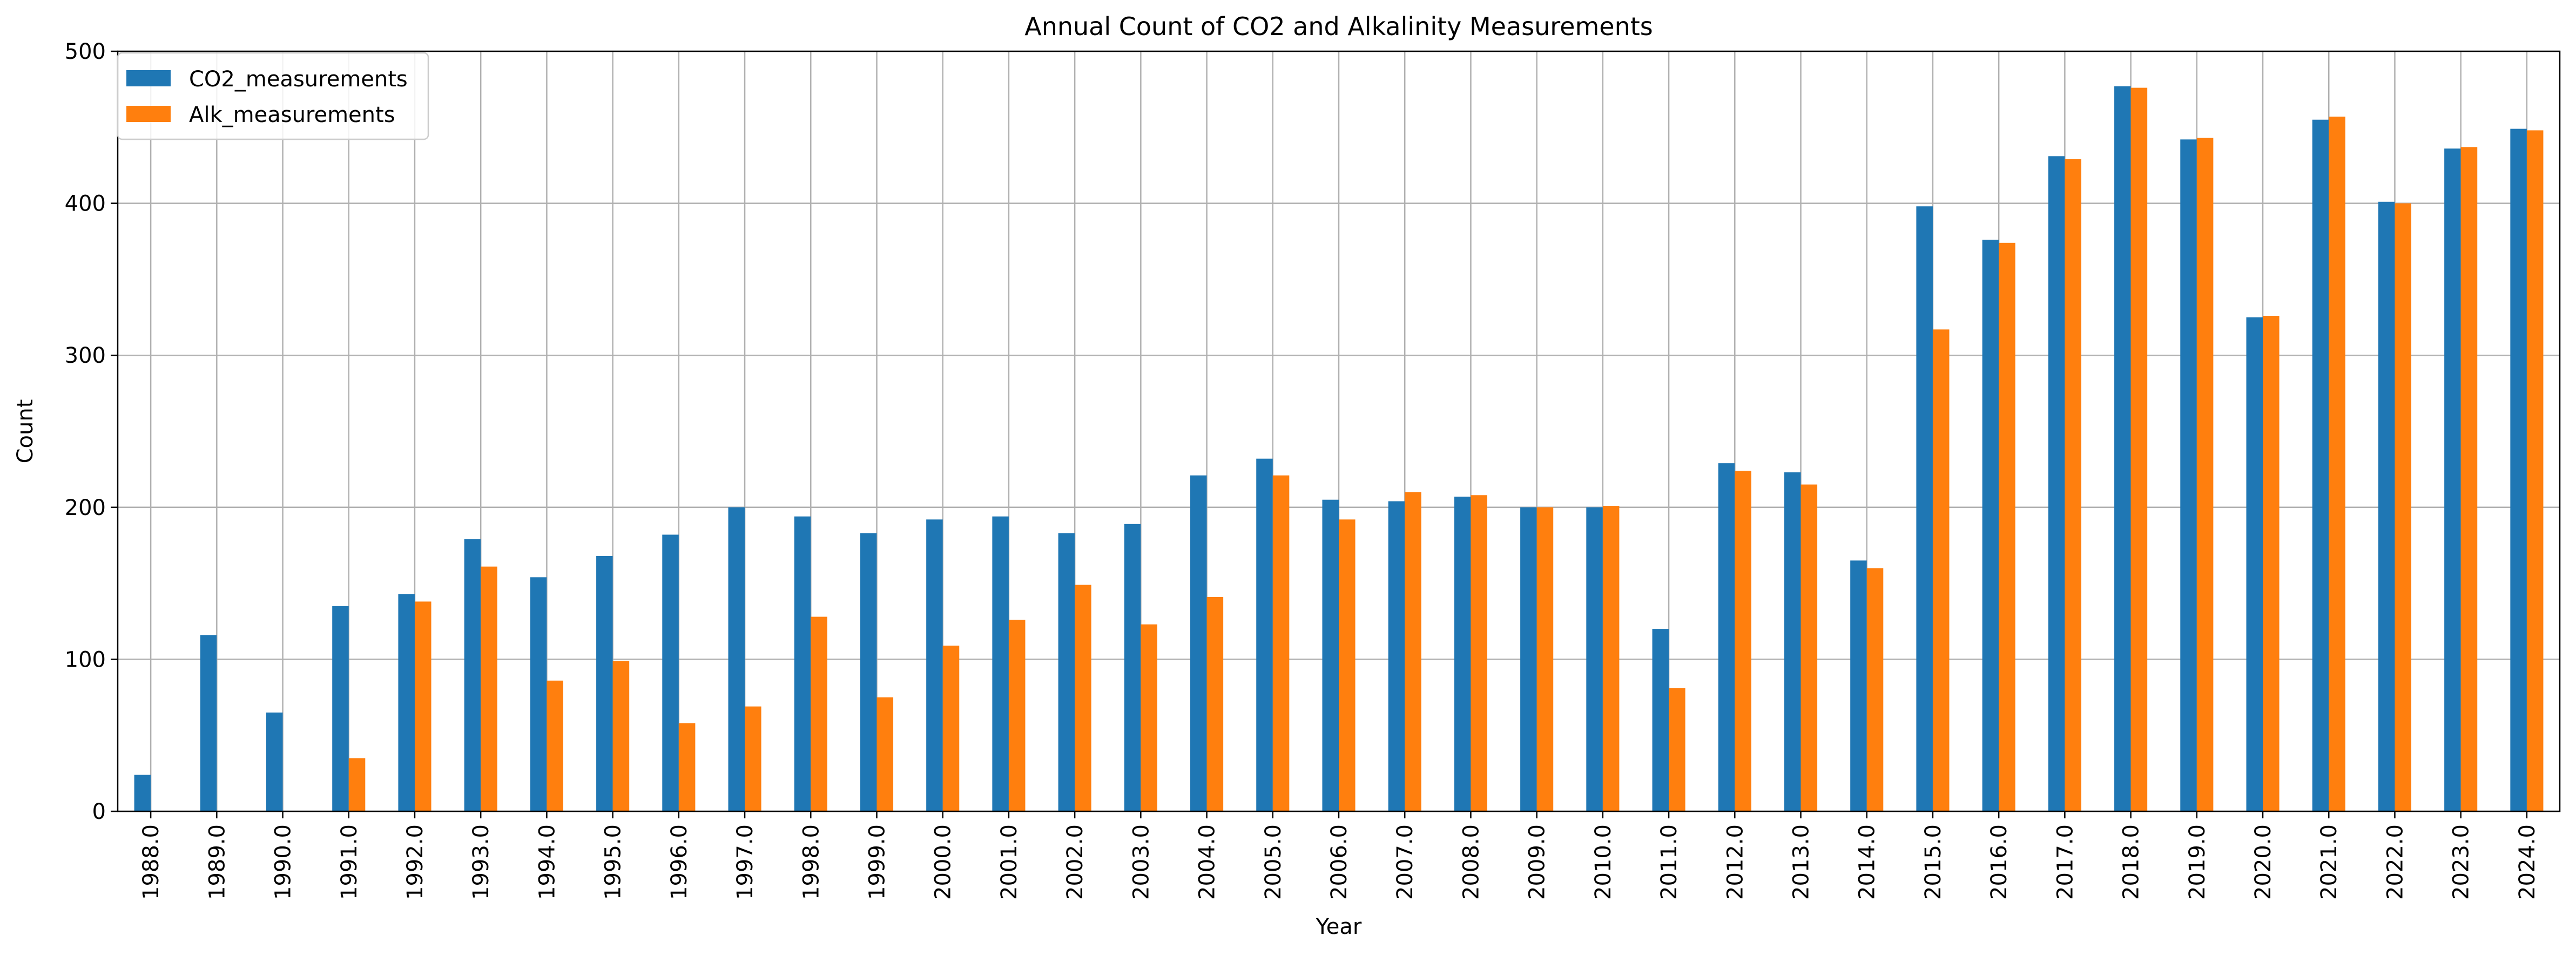  Describe the element at coordinates (2395, 862) in the screenshot. I see `x-tick-label: 2022.0` at that location.